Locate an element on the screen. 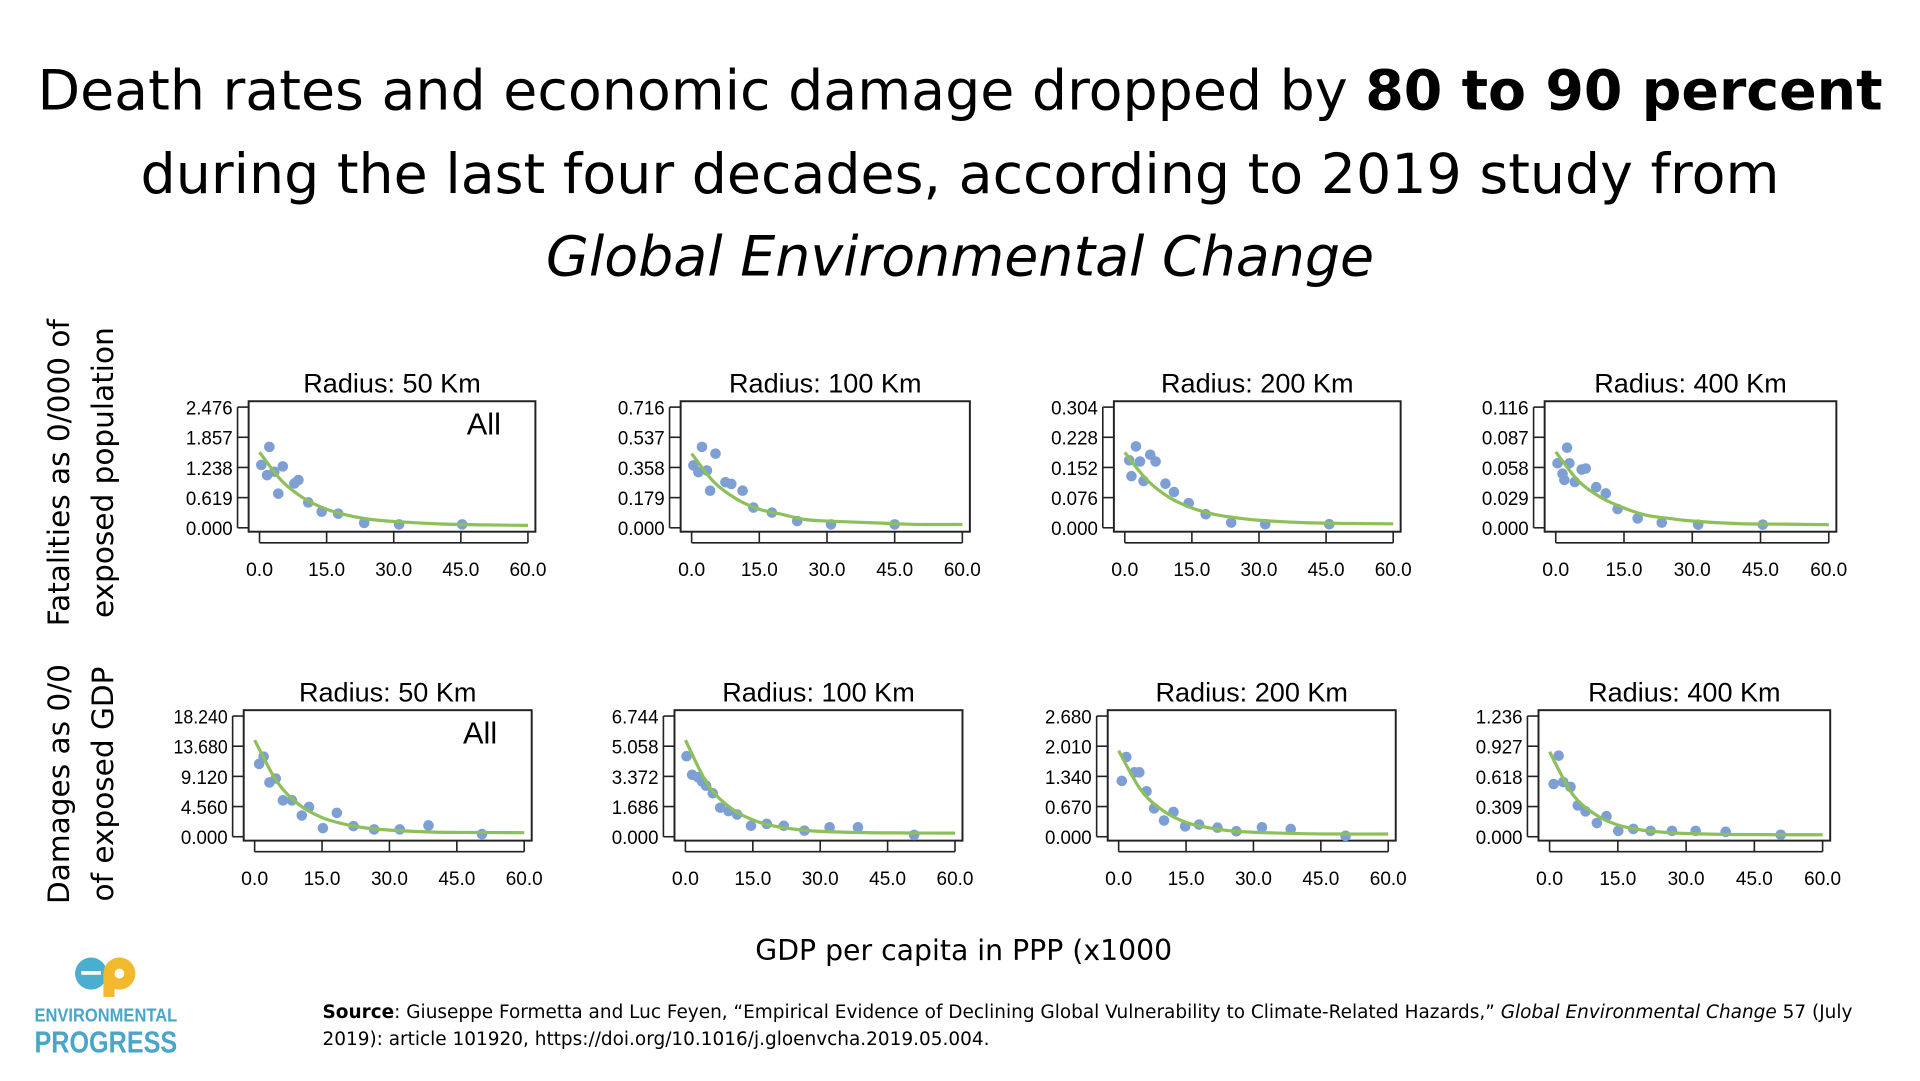  logo-text-line2: PROGRESS is located at coordinates (105, 1041).